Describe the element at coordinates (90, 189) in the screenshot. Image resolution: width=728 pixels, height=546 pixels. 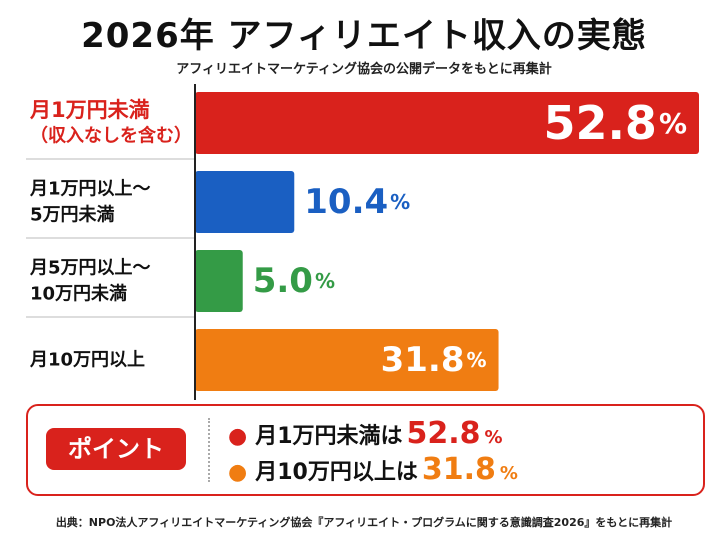
I see `category-label: 月1万円以上〜` at that location.